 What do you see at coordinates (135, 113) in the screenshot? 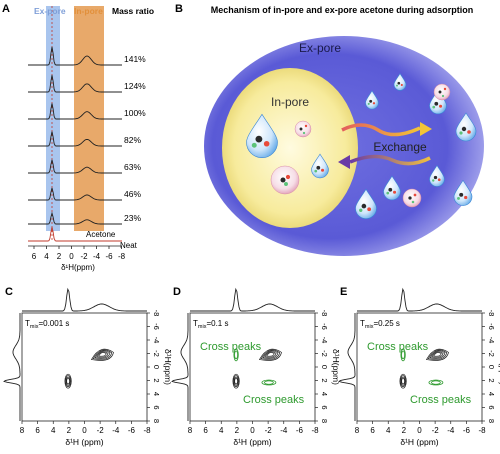
I see `mass-ratio-label: 100%` at bounding box center [135, 113].